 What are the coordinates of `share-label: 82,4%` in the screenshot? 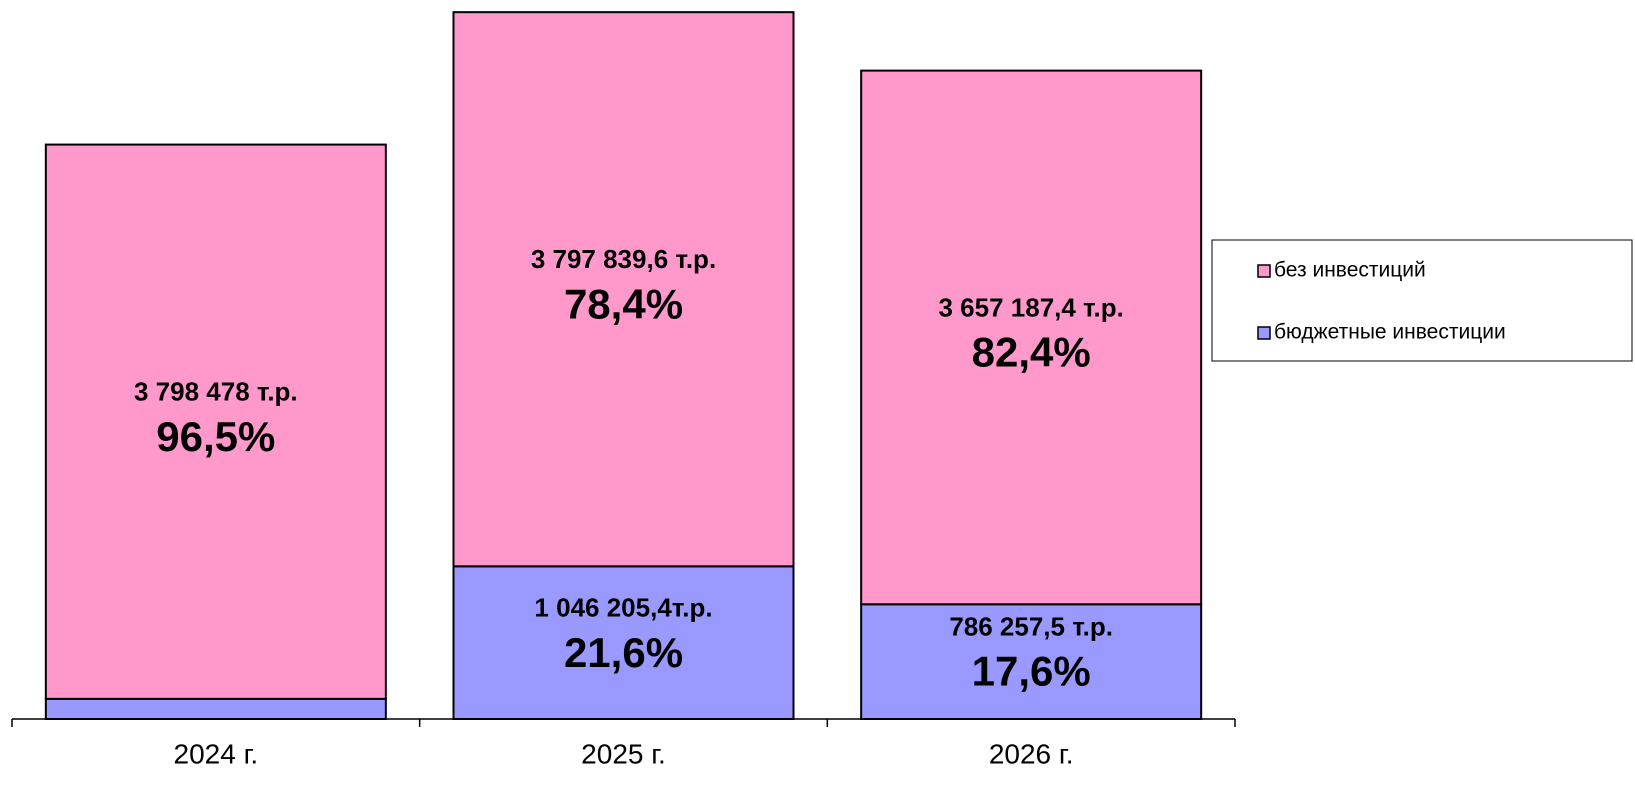 It's located at (1031, 352).